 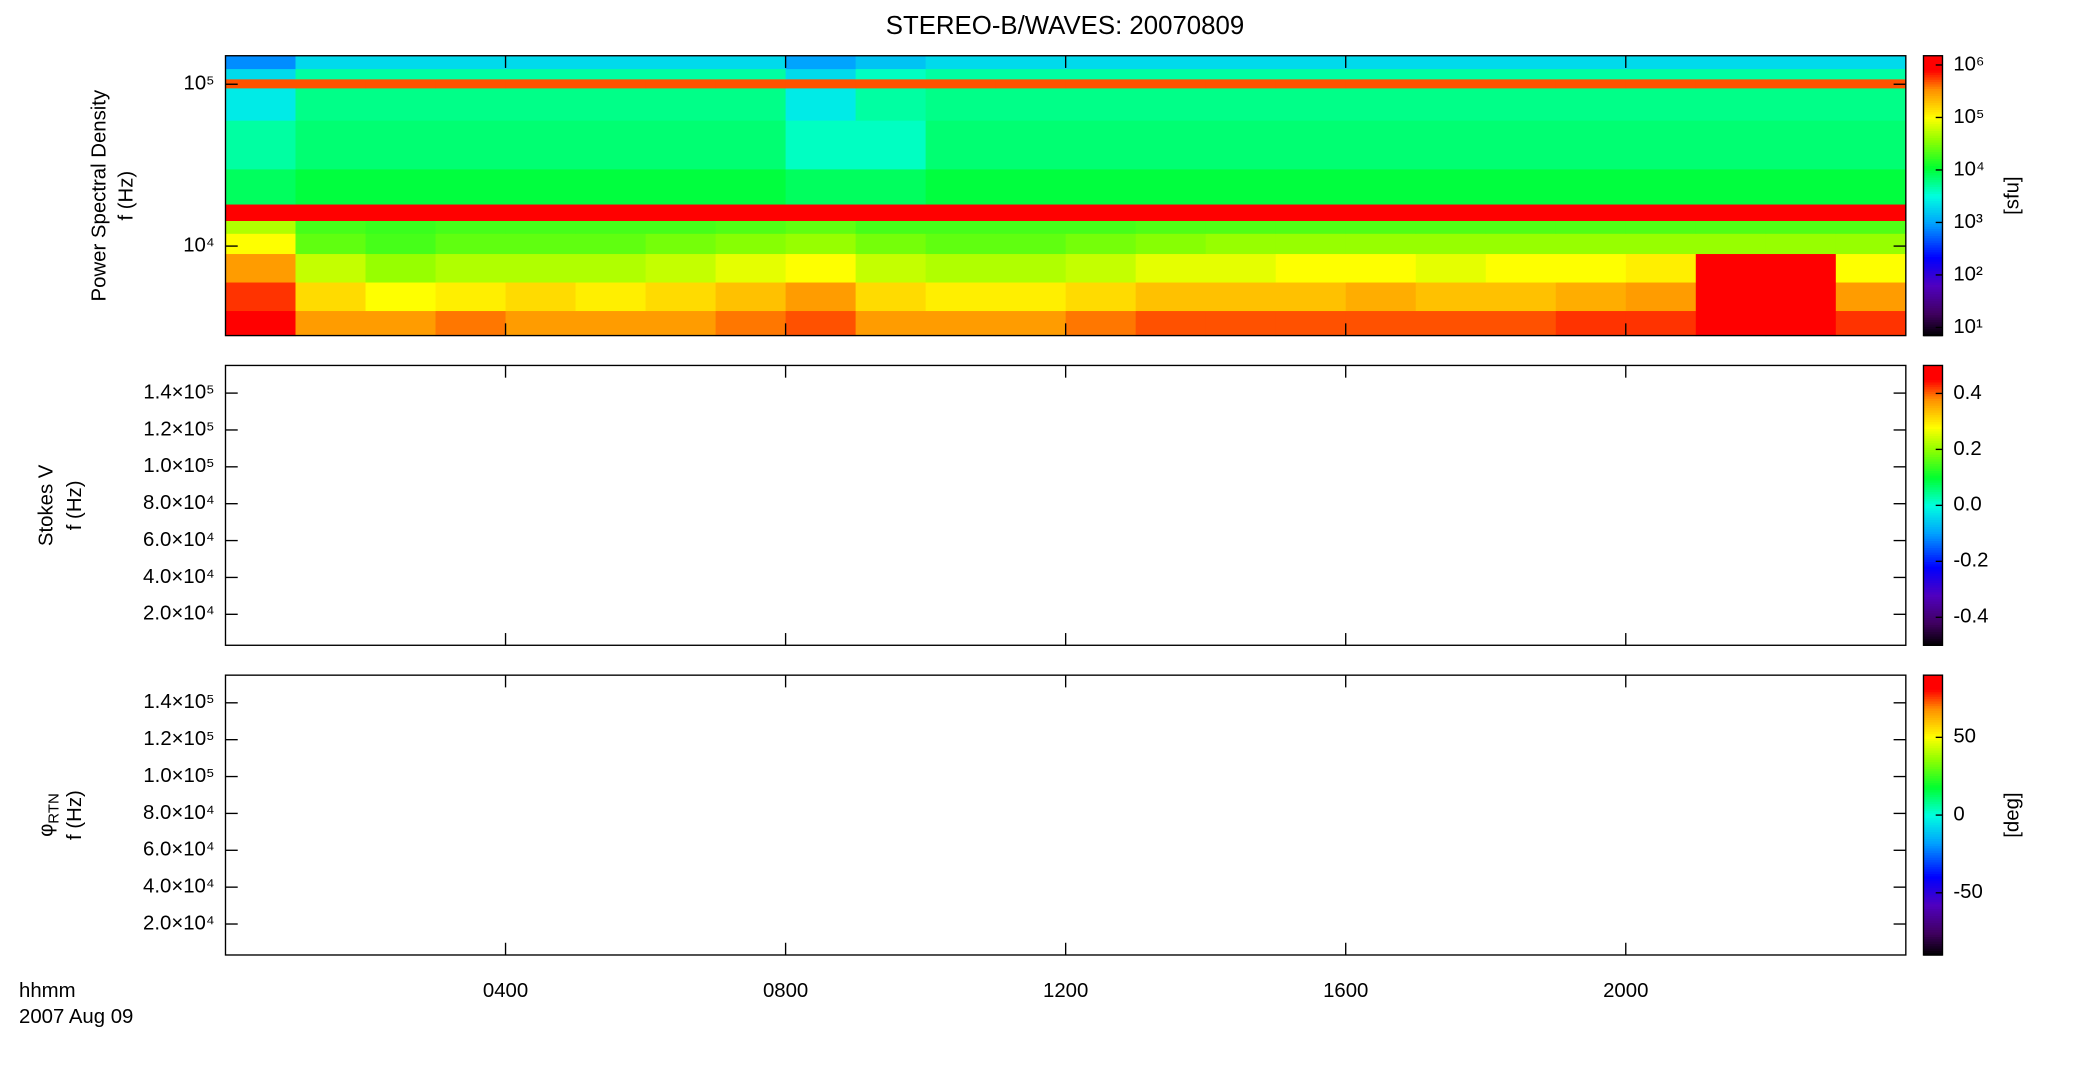 I want to click on y-tick-label: 4.0×10⁴, so click(x=179, y=577).